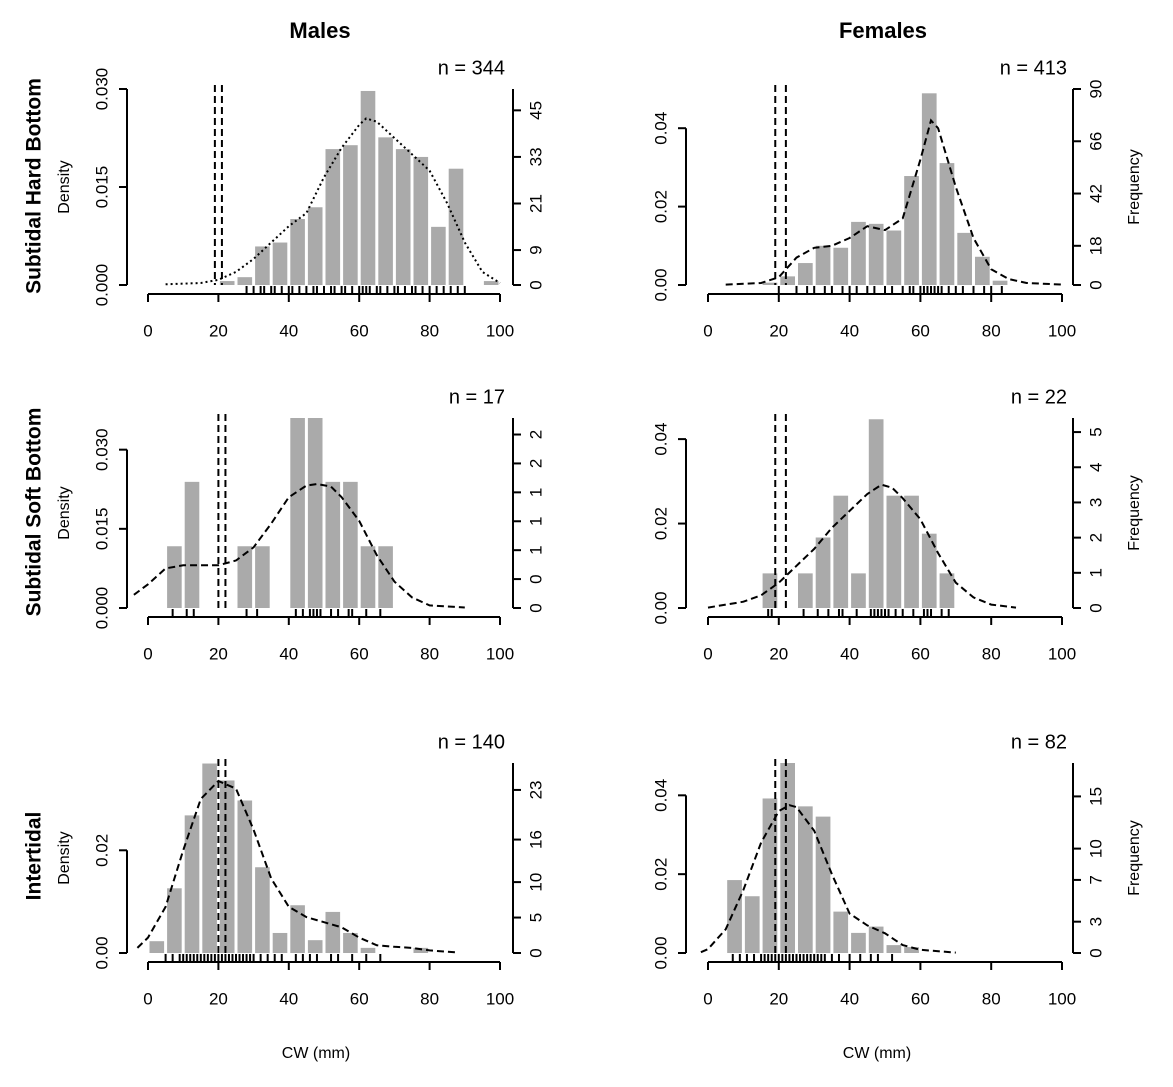 The width and height of the screenshot is (1173, 1087). What do you see at coordinates (1095, 245) in the screenshot?
I see `y2-tick-label: 18` at bounding box center [1095, 245].